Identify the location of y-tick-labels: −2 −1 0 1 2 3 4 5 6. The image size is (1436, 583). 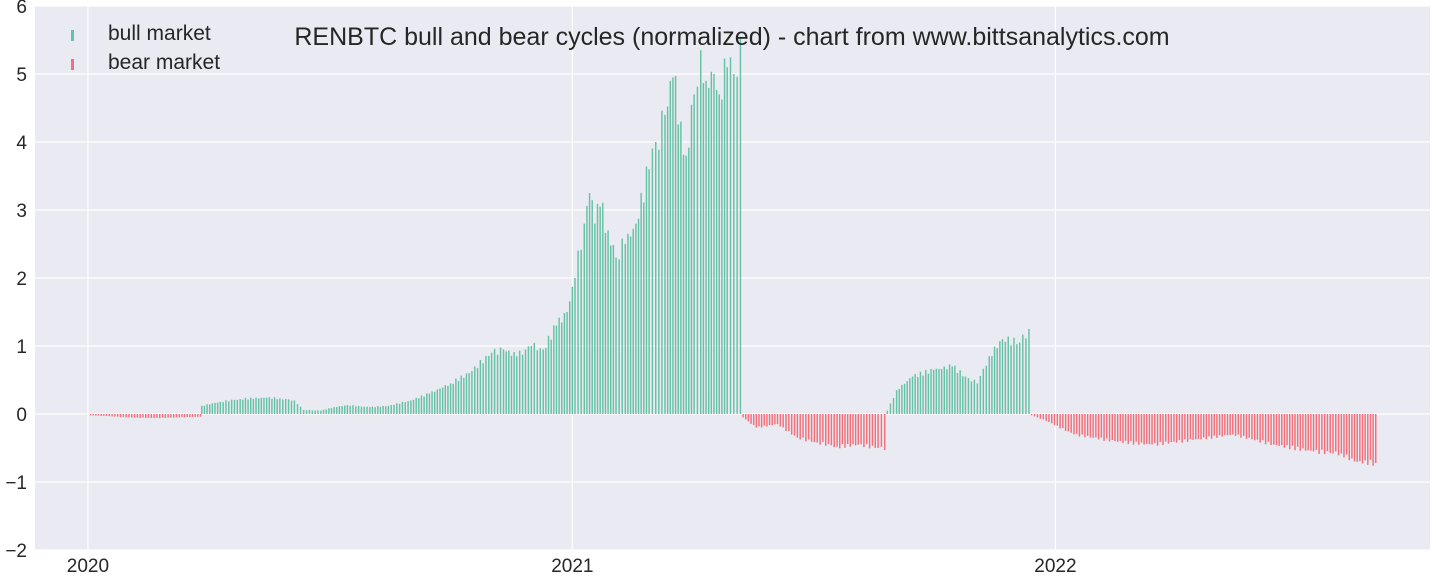
(16, 281).